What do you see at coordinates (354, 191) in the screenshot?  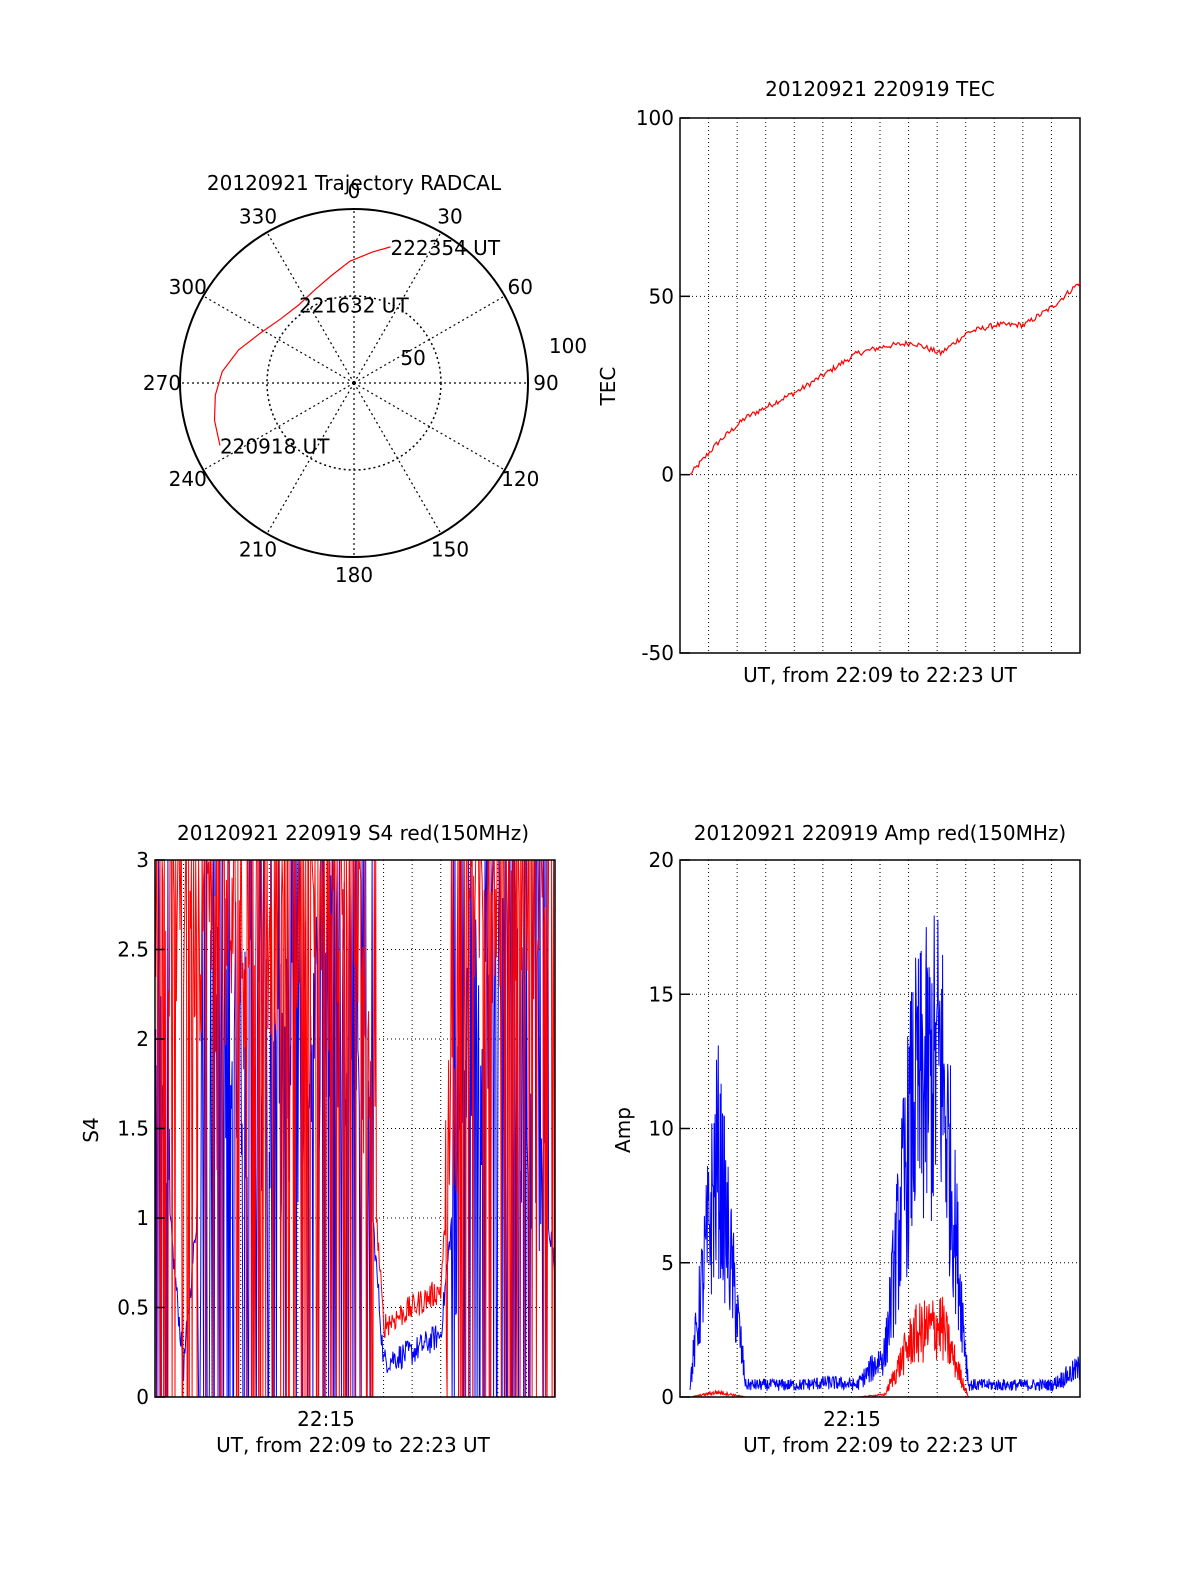 I see `polar-azimuth-label: 0` at bounding box center [354, 191].